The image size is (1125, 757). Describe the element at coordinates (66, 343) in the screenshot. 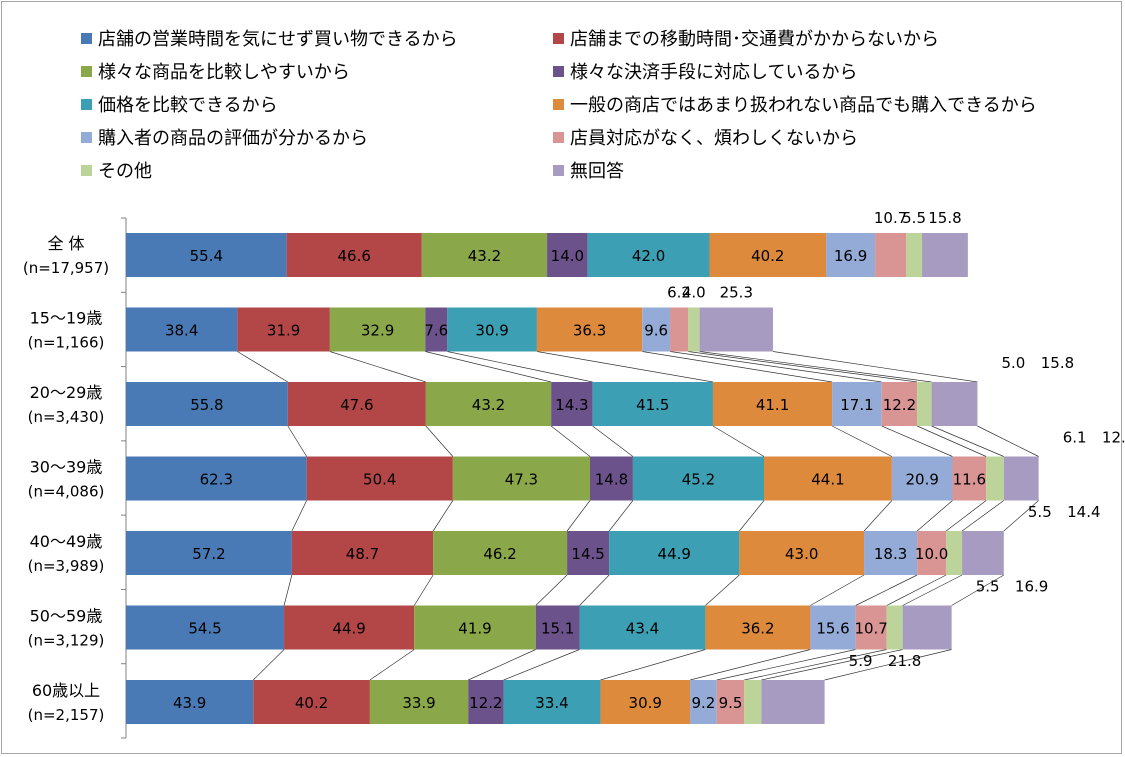

I see `category-n: (n=1,166)` at that location.